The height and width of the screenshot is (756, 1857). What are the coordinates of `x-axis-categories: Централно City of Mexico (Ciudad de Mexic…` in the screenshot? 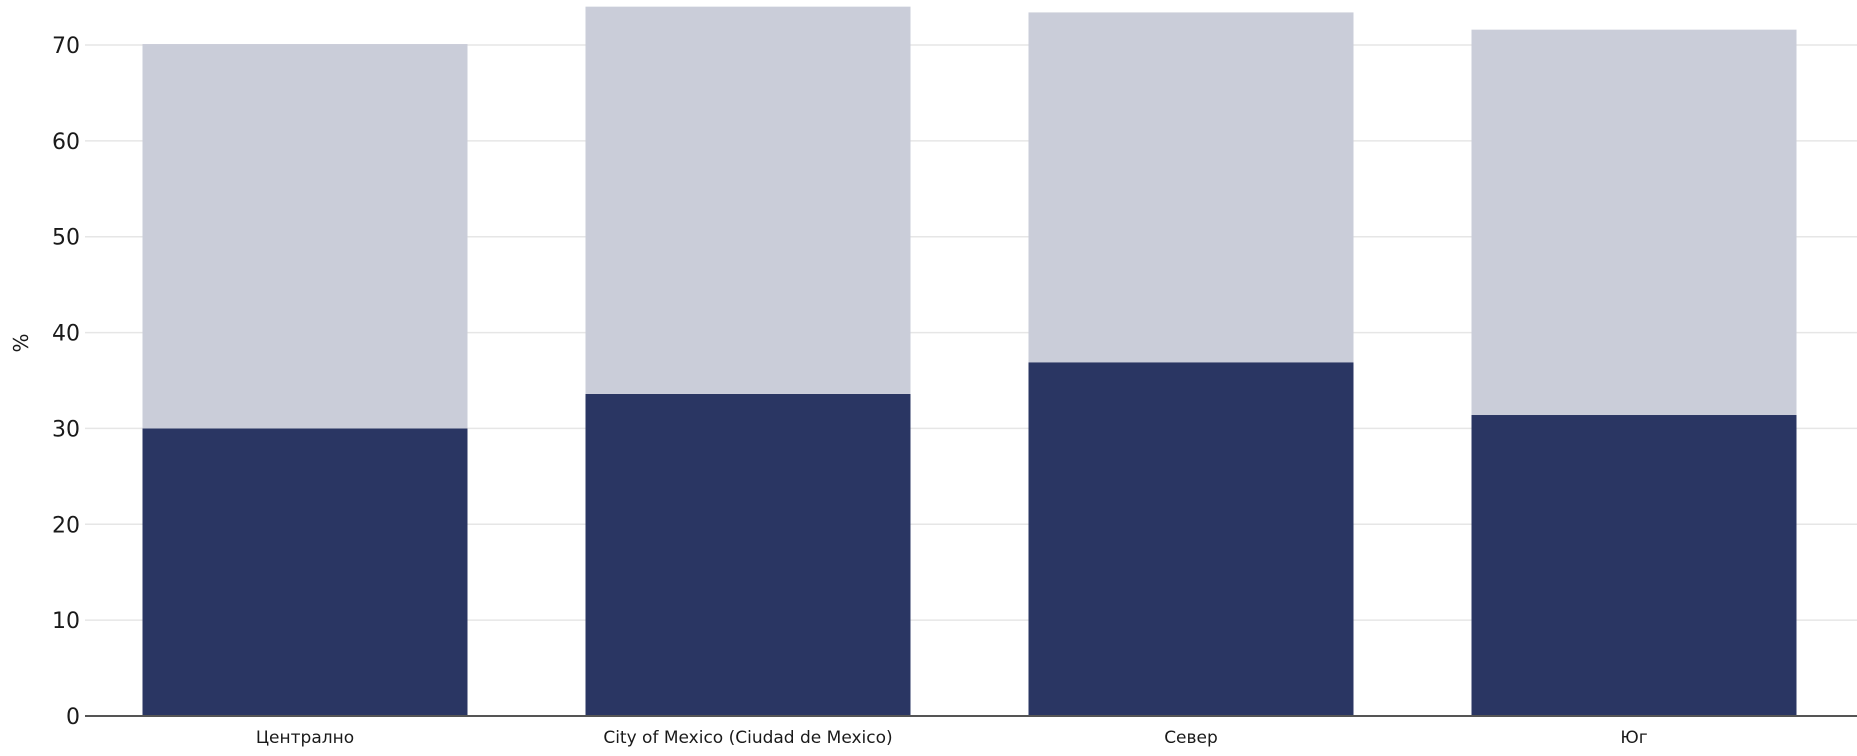 It's located at (952, 738).